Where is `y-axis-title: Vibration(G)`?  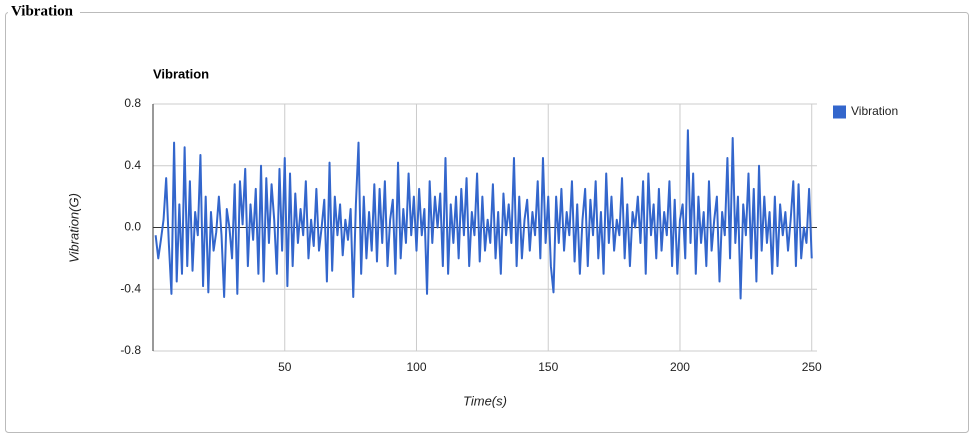 y-axis-title: Vibration(G) is located at coordinates (73, 228).